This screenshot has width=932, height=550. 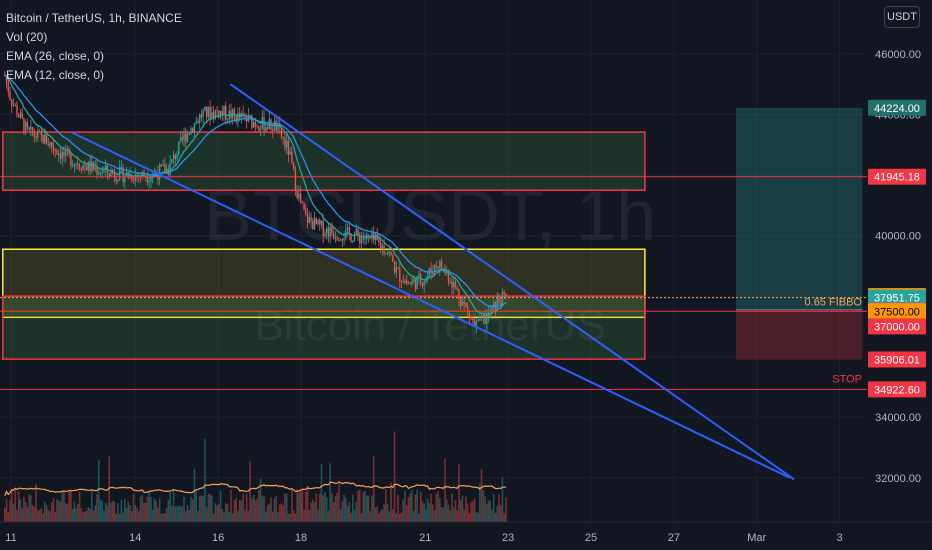 What do you see at coordinates (799, 233) in the screenshot?
I see `long-position-tool` at bounding box center [799, 233].